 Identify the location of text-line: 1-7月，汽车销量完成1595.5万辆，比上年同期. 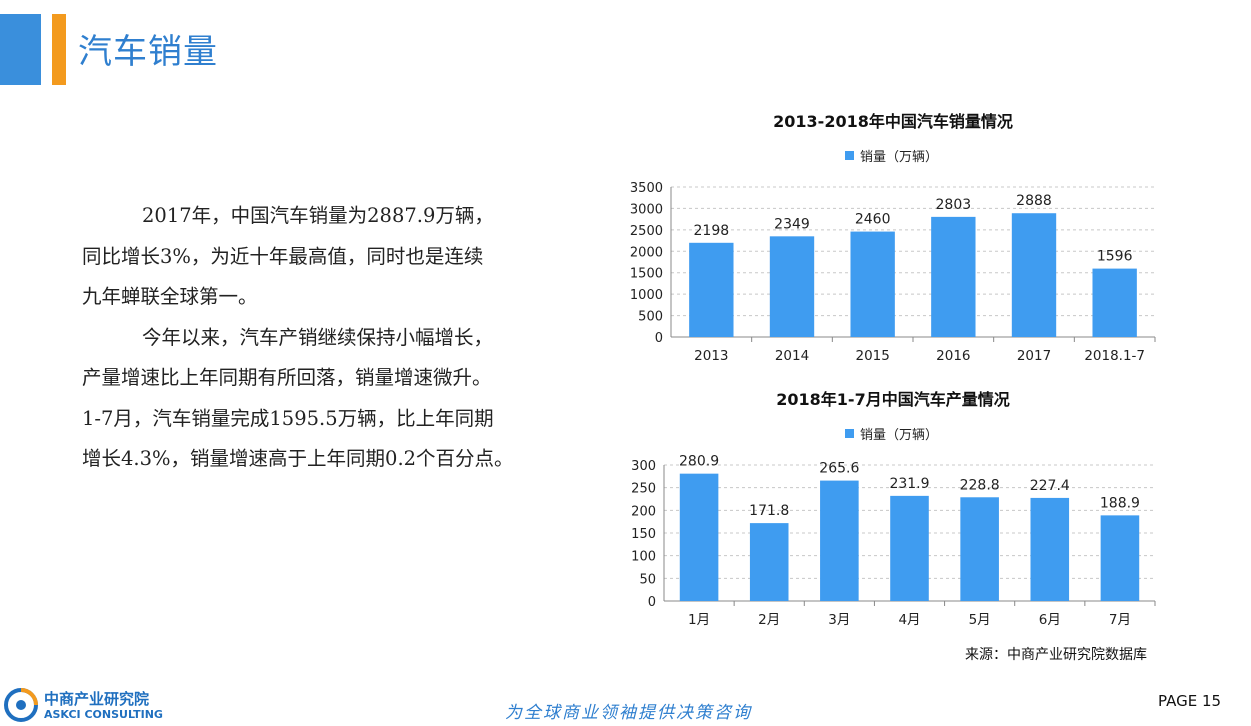
(288, 418).